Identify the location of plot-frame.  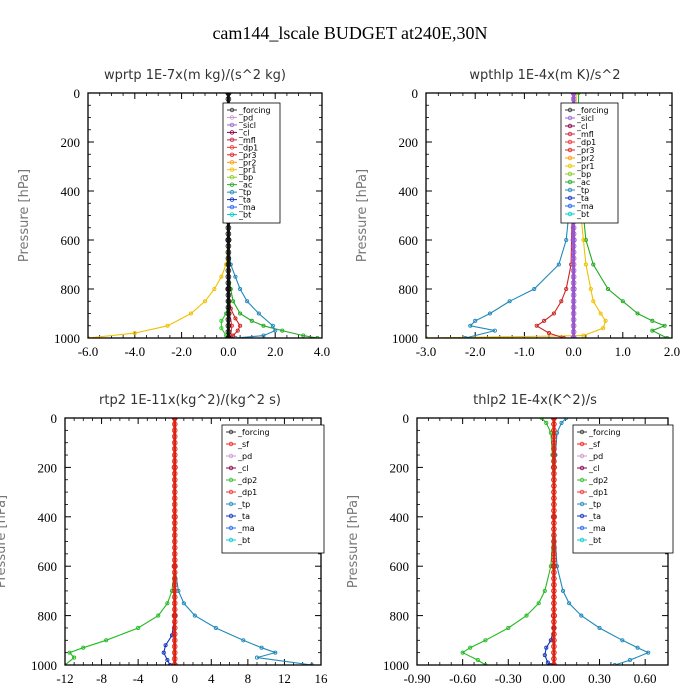
(205, 215).